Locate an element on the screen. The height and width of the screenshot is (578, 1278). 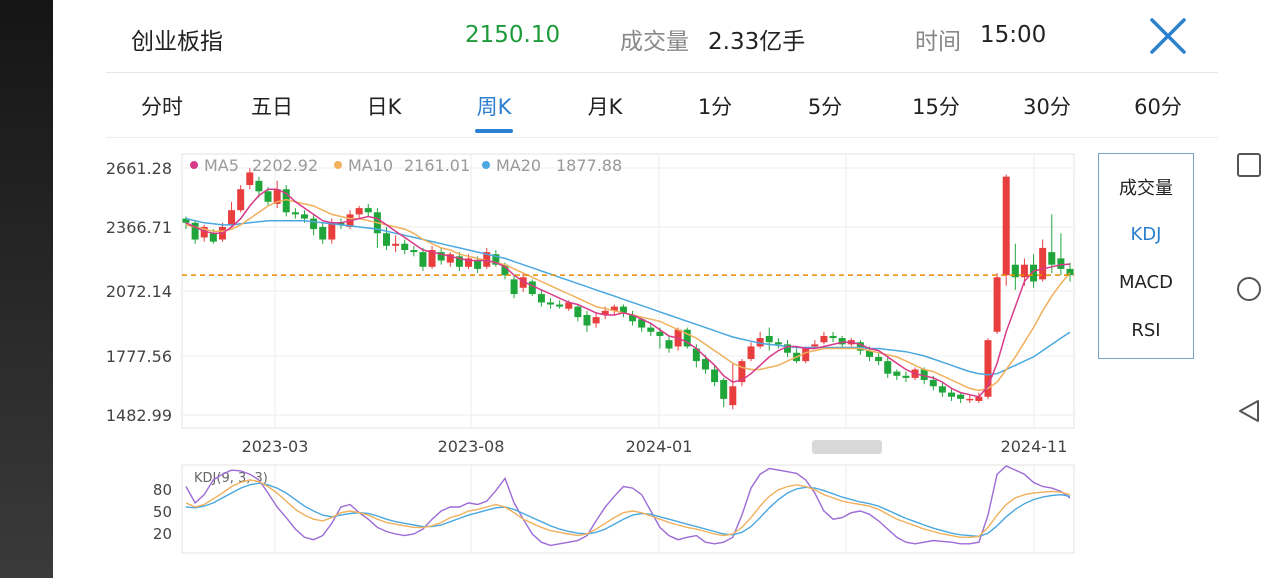
close-icon is located at coordinates (1168, 36).